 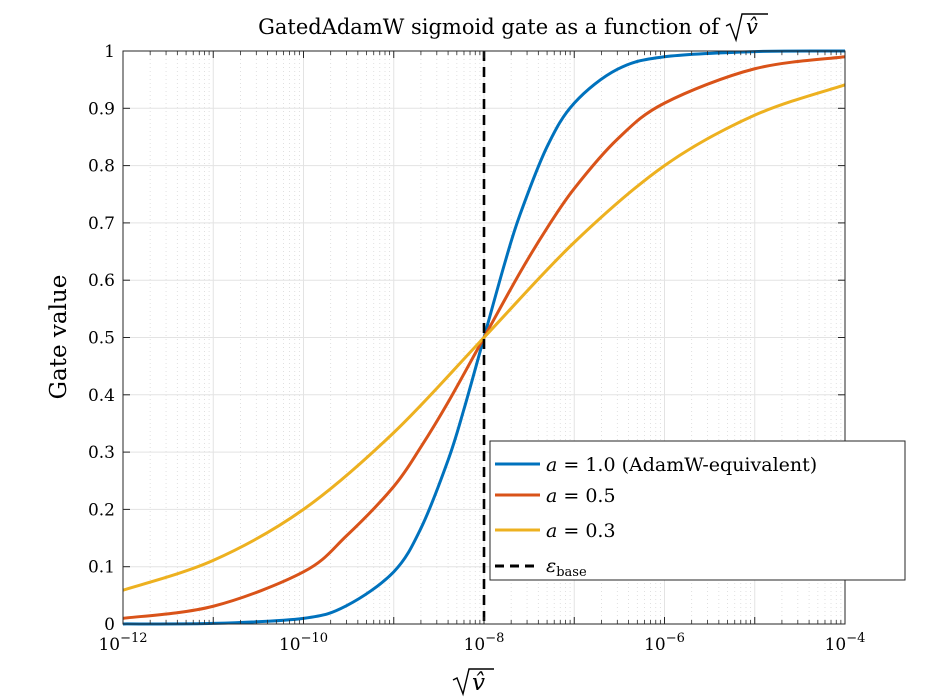 I want to click on x-tick-label-exp: −6, so click(x=675, y=638).